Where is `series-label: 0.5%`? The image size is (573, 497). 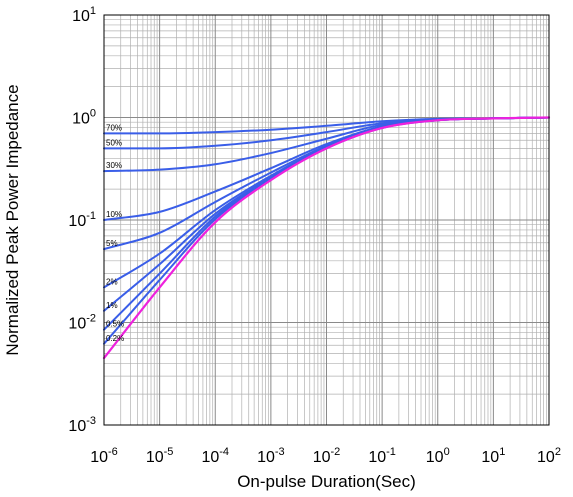
series-label: 0.5% is located at coordinates (115, 324).